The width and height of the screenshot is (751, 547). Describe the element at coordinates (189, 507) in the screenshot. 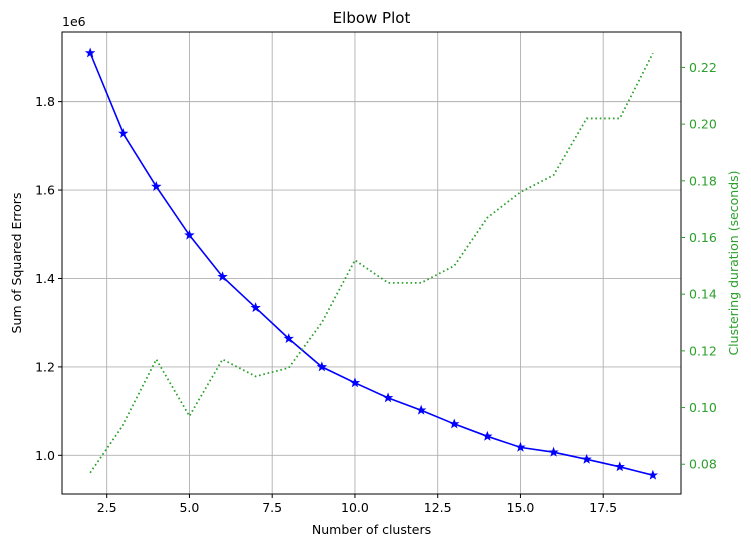

I see `x-tick-label: 5.0` at that location.